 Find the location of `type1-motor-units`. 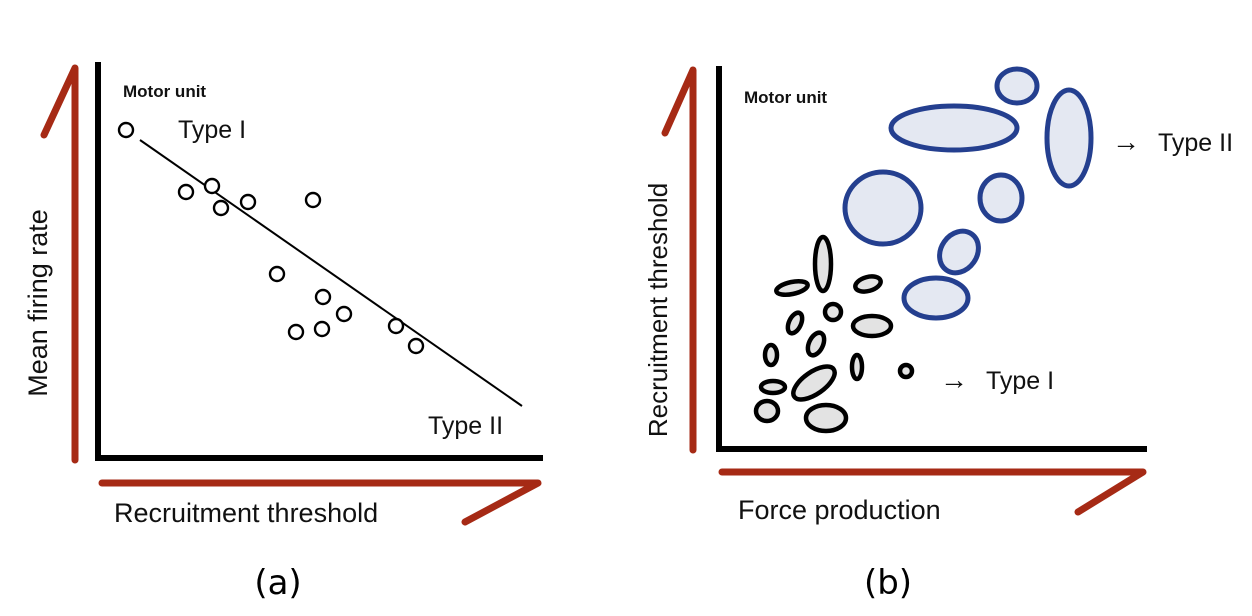

type1-motor-units is located at coordinates (834, 334).